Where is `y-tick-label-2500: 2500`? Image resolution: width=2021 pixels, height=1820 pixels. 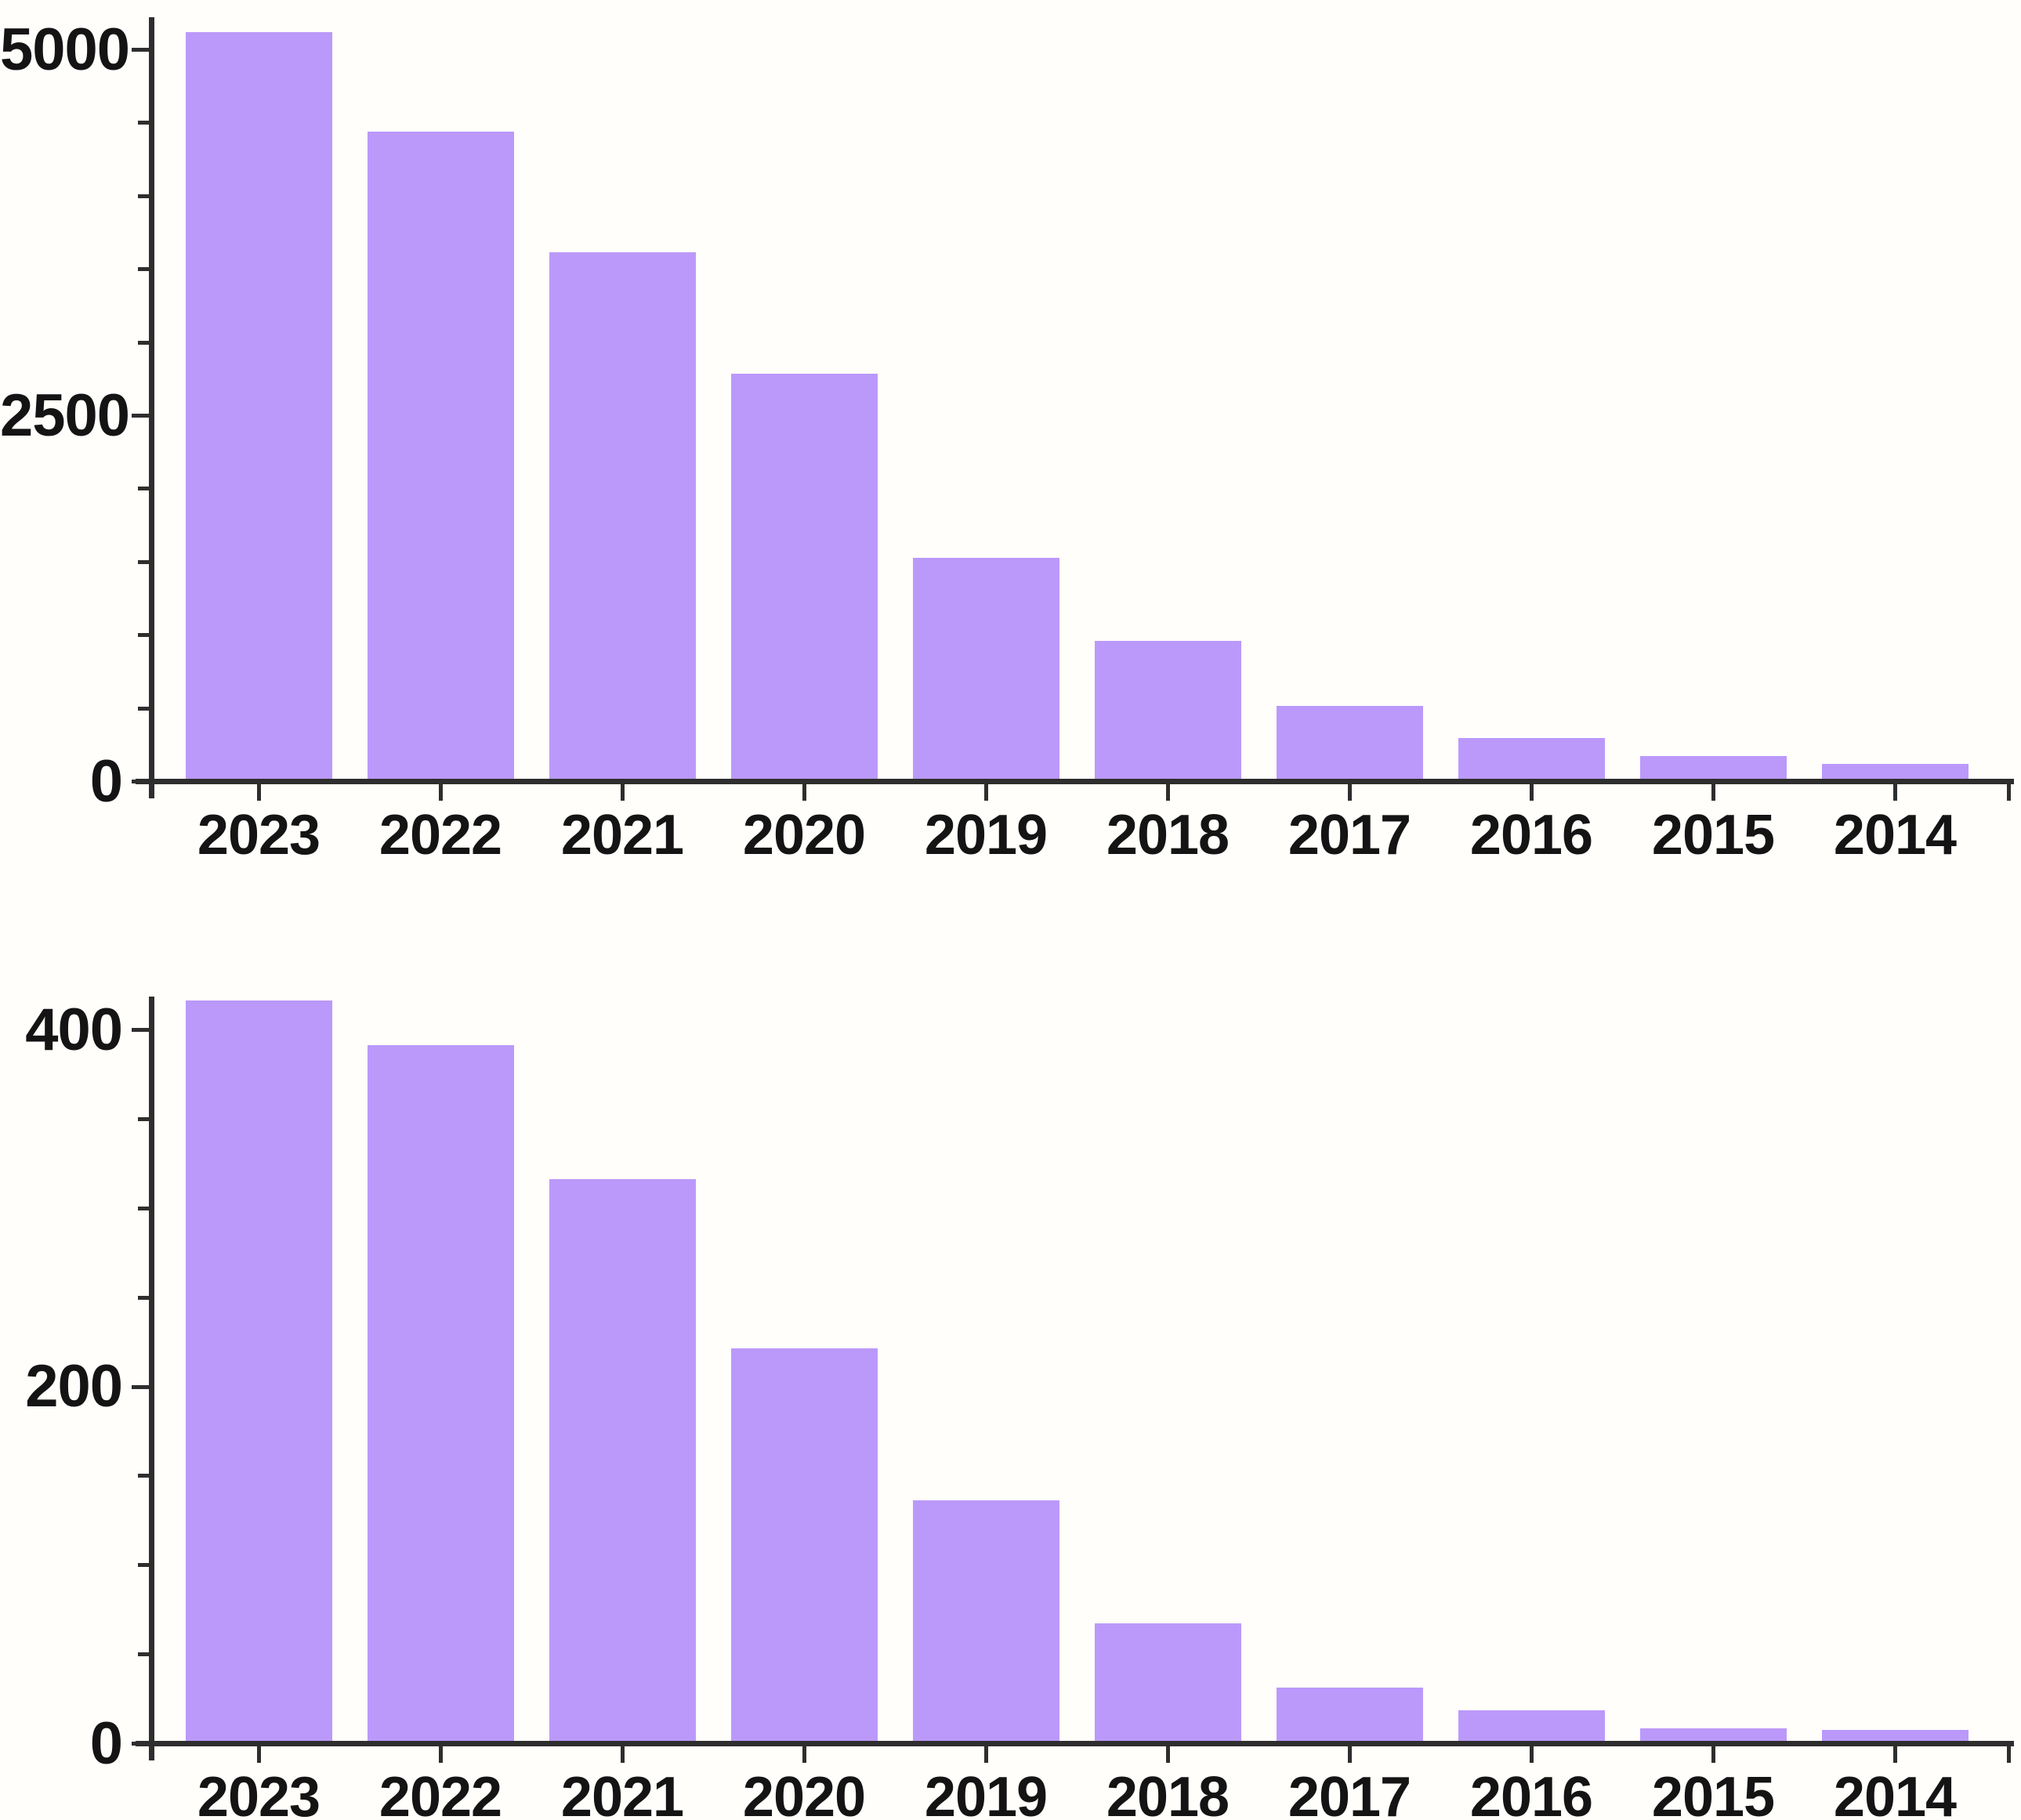 y-tick-label-2500: 2500 is located at coordinates (65, 415).